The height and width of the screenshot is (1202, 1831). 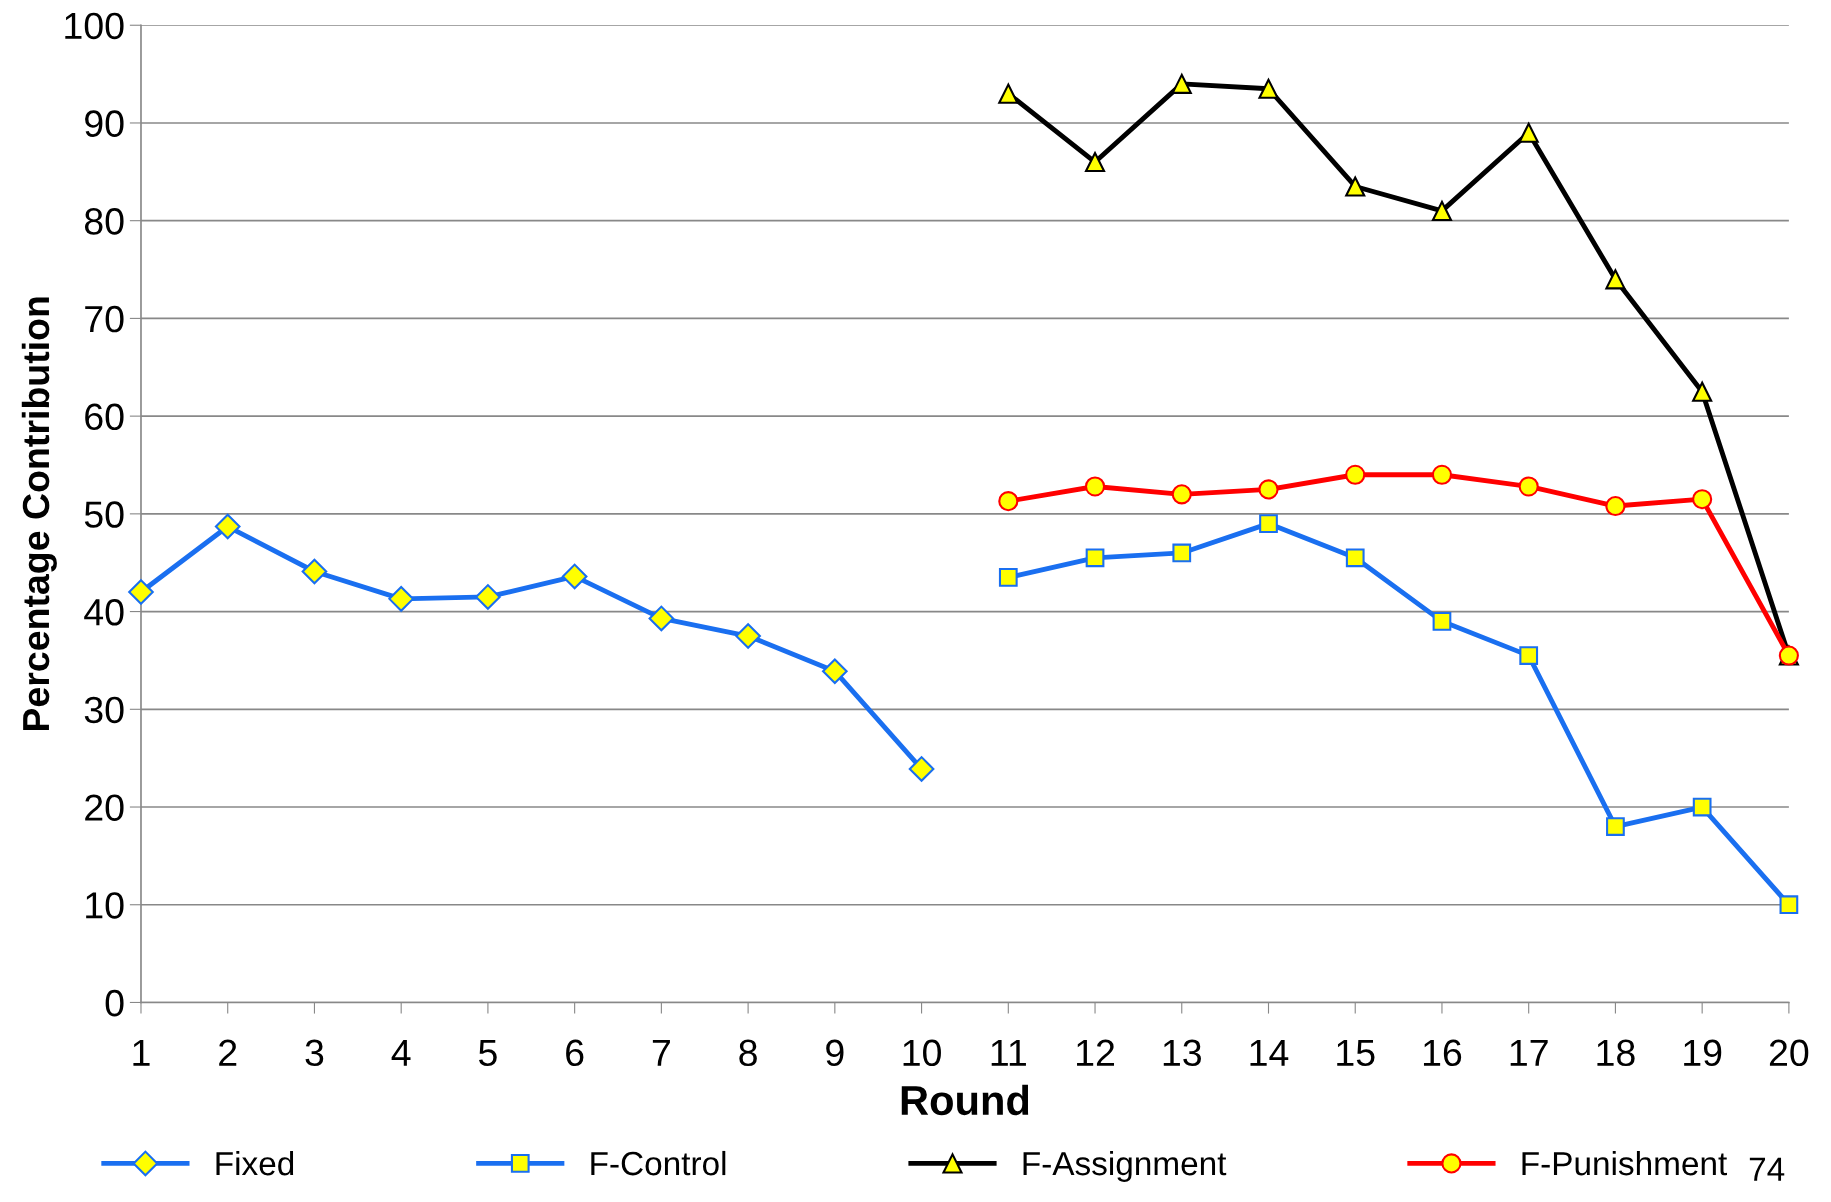 I want to click on x-axis-title: Round, so click(x=965, y=1100).